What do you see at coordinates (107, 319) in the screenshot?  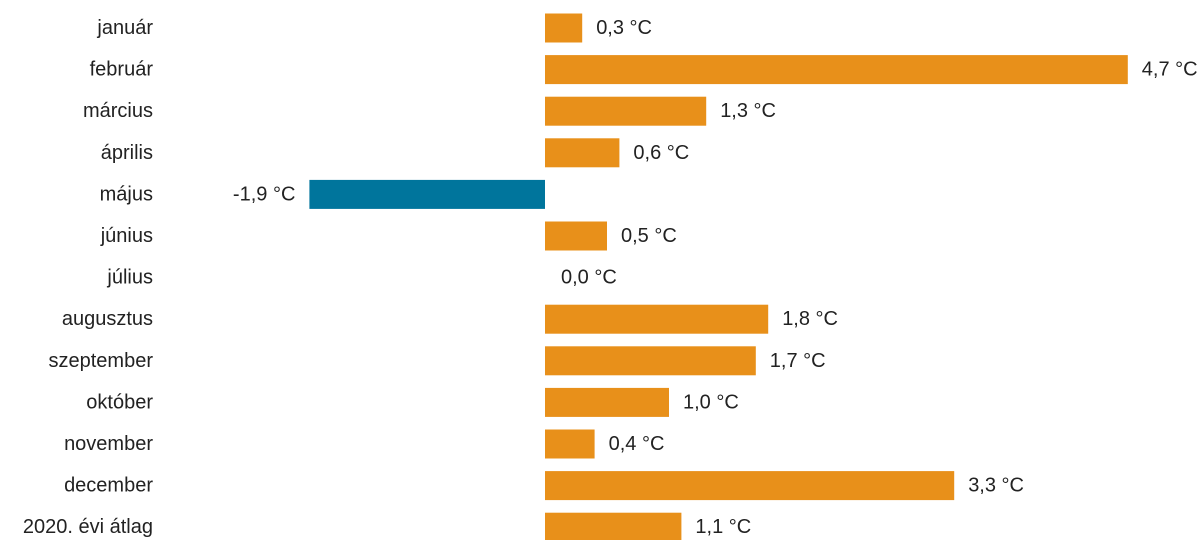 I see `category-label: augusztus` at bounding box center [107, 319].